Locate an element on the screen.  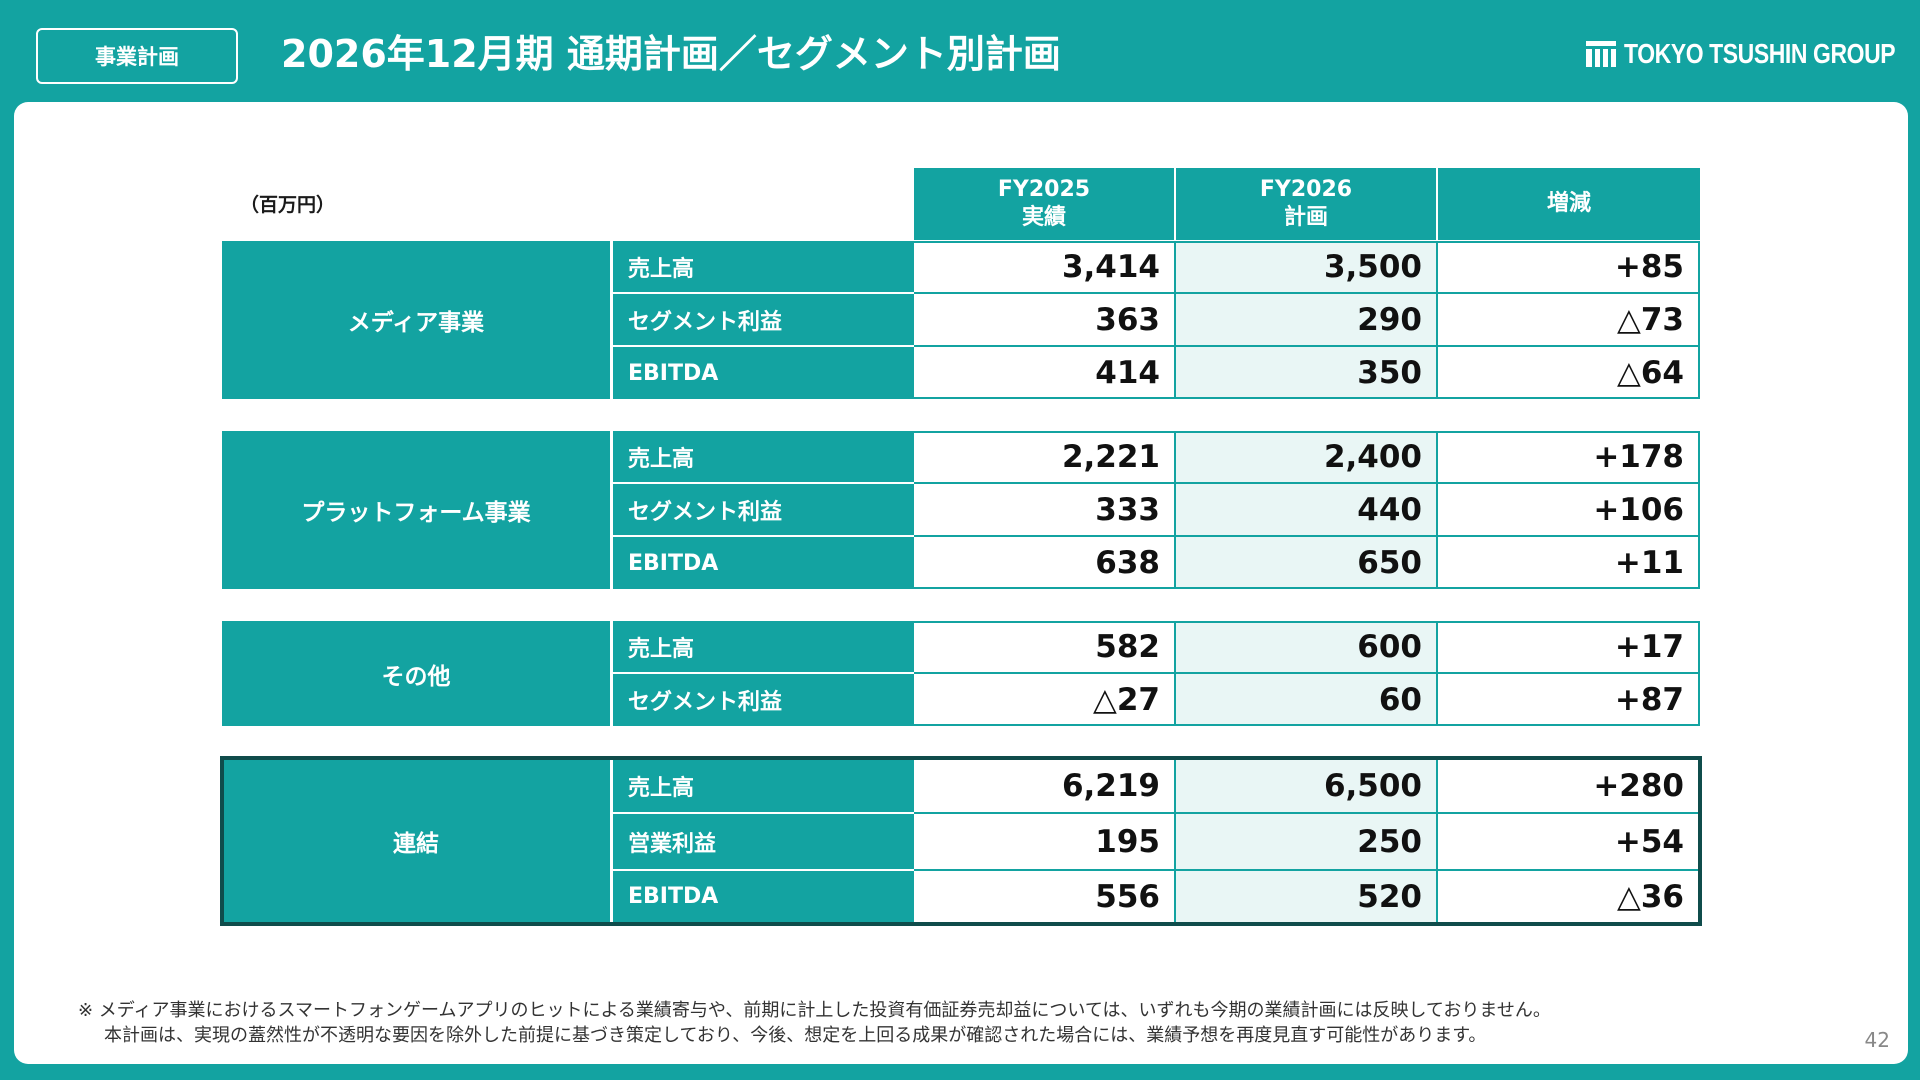
slide-title: 2026年12月期 通期計画／セグメント別計画 is located at coordinates (671, 54).